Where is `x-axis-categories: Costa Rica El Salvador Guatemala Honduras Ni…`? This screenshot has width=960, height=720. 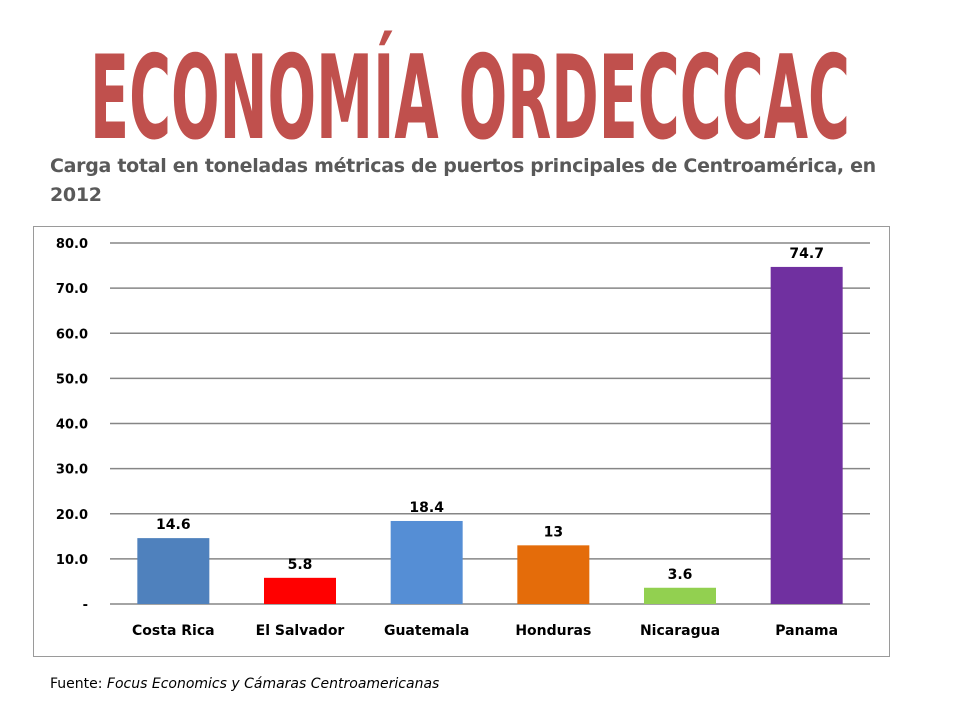
x-axis-categories: Costa Rica El Salvador Guatemala Honduras Ni… is located at coordinates (485, 631).